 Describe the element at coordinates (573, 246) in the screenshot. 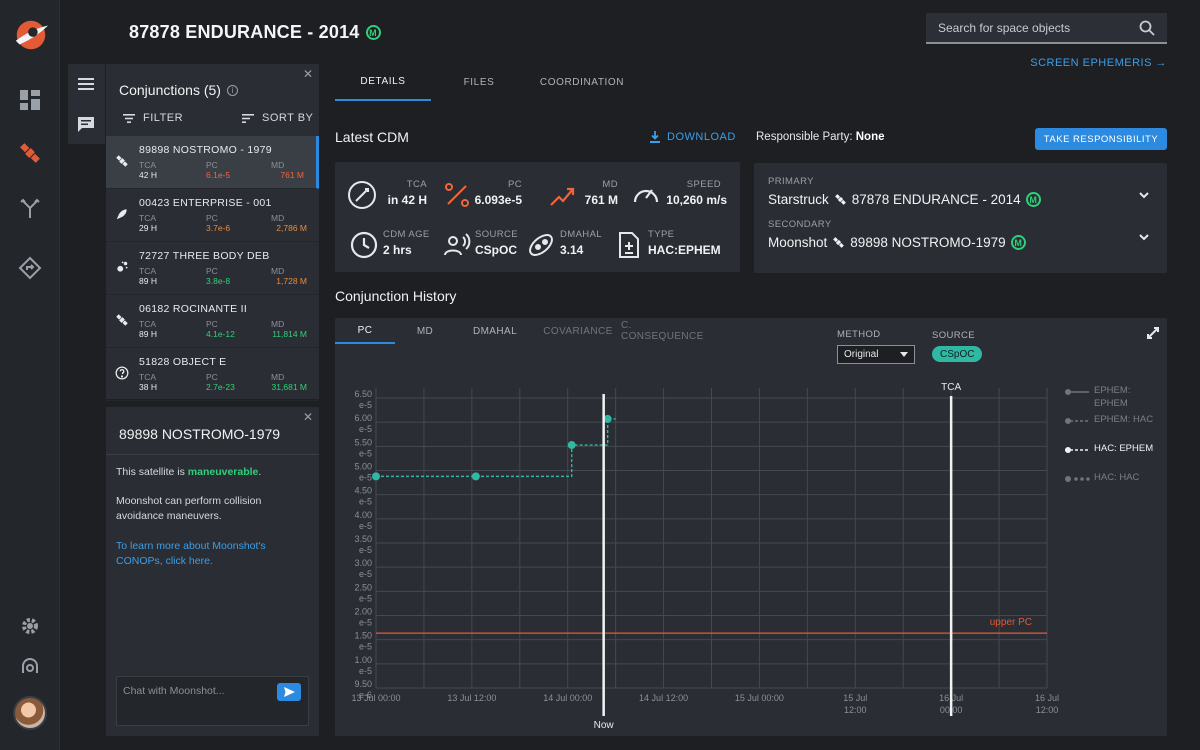

I see `metric-dmahal: DMAHAL 3.14` at that location.